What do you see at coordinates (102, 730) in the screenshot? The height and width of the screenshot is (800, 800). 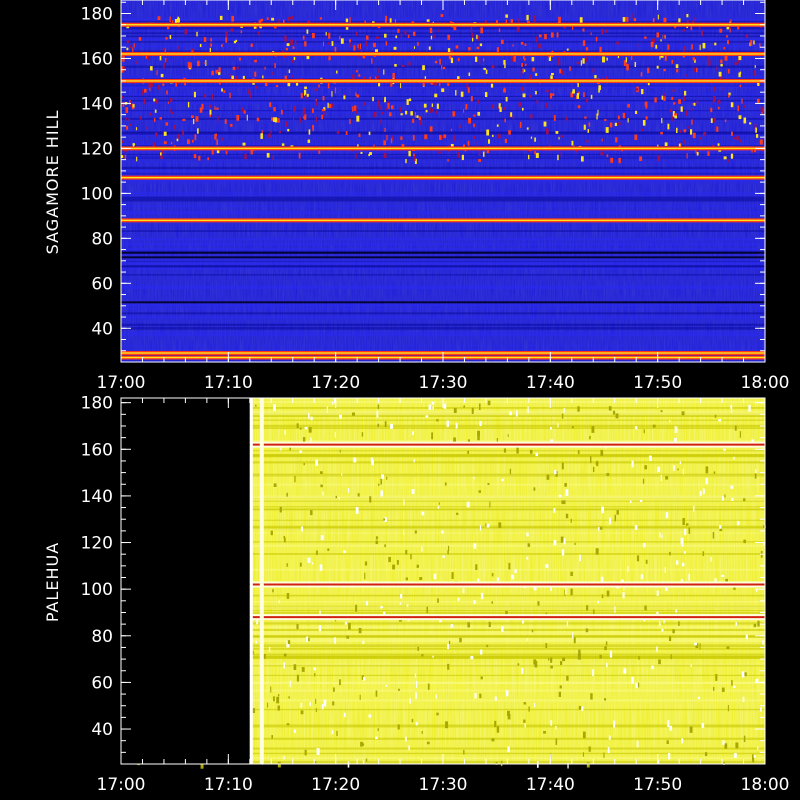 I see `y-tick-label: 40` at bounding box center [102, 730].